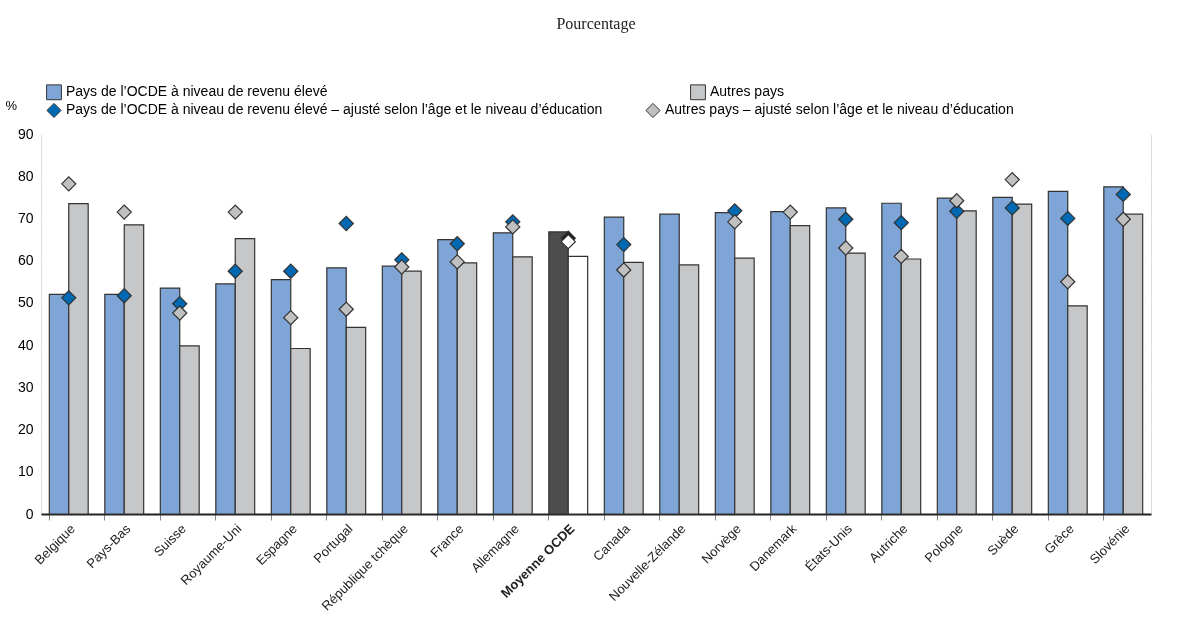 The height and width of the screenshot is (632, 1204). What do you see at coordinates (25, 471) in the screenshot?
I see `y-tick-label: 10` at bounding box center [25, 471].